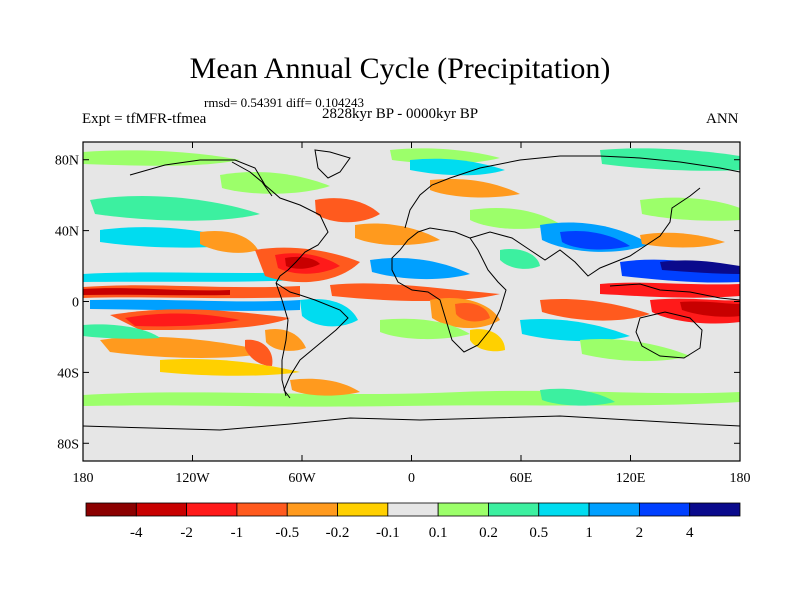  I want to click on lat-tick-label: 80S, so click(68, 444).